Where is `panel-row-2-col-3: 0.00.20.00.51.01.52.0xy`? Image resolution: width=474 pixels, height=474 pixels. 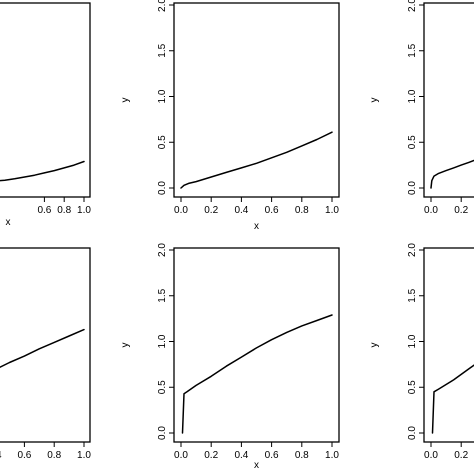
panel-row-2-col-3: 0.00.20.00.51.01.52.0xy is located at coordinates (421, 352).